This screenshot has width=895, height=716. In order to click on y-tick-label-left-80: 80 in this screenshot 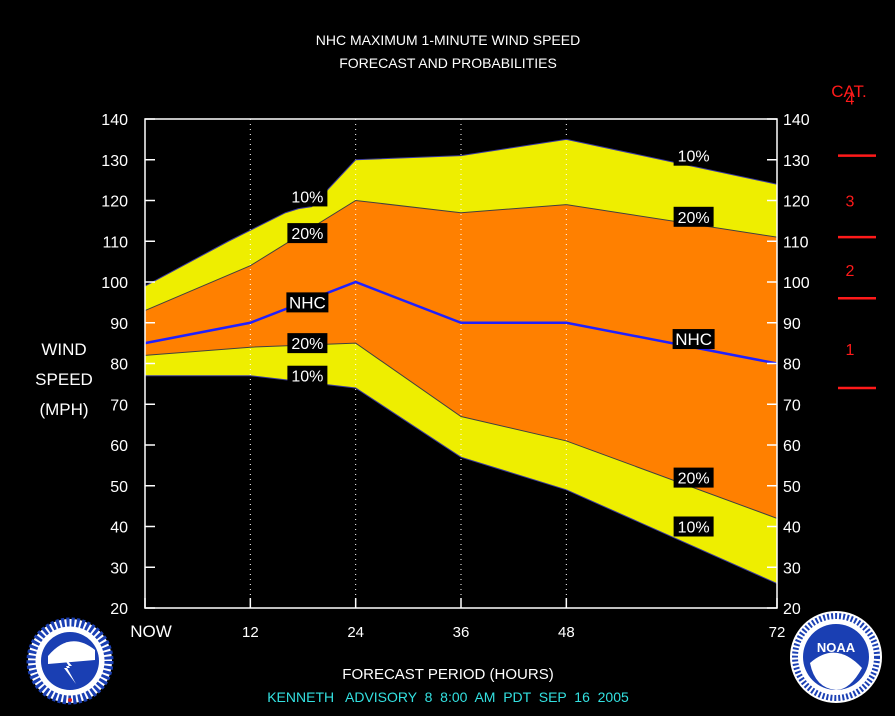, I will do `click(119, 365)`.